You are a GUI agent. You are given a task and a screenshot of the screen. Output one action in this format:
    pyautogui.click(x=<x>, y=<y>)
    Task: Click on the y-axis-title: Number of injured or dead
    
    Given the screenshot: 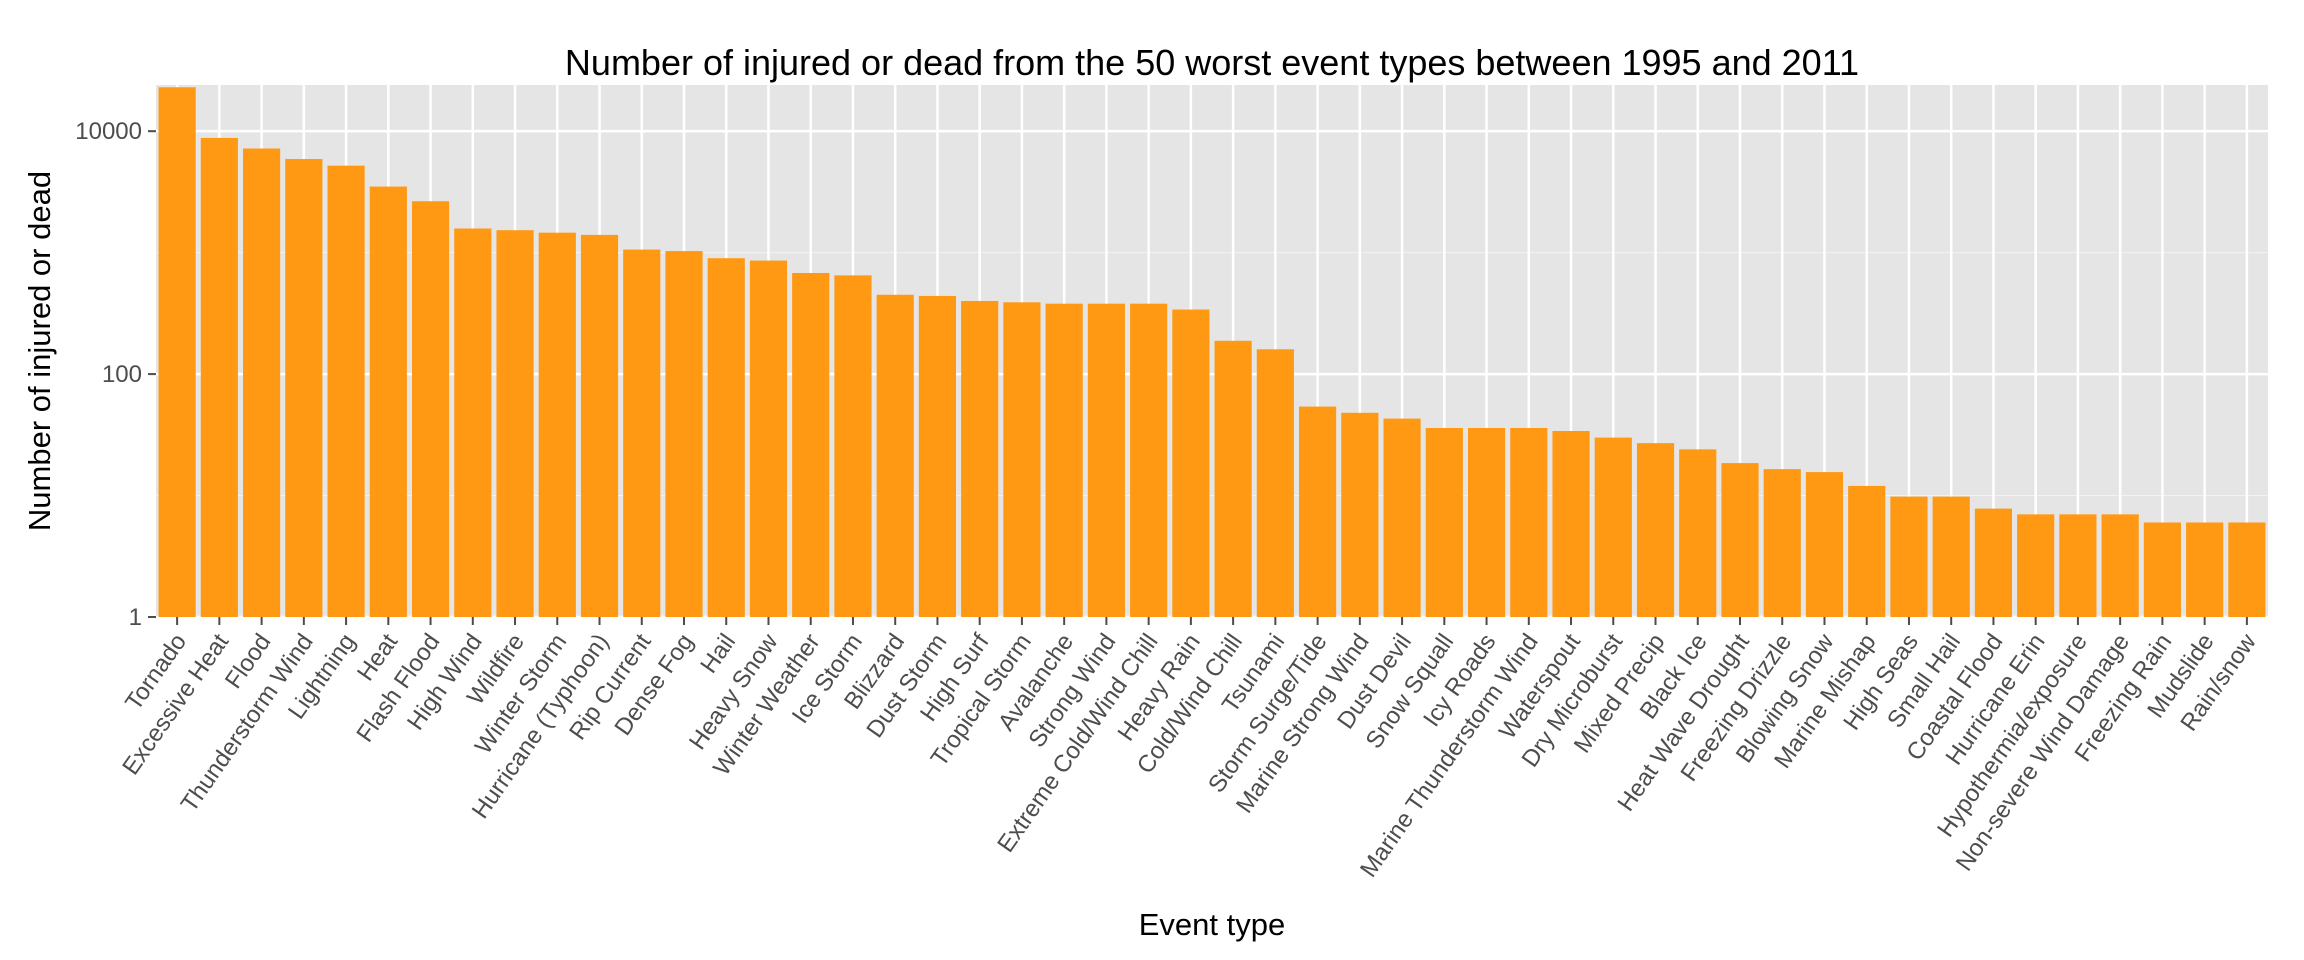 What is the action you would take?
    pyautogui.click(x=39, y=351)
    